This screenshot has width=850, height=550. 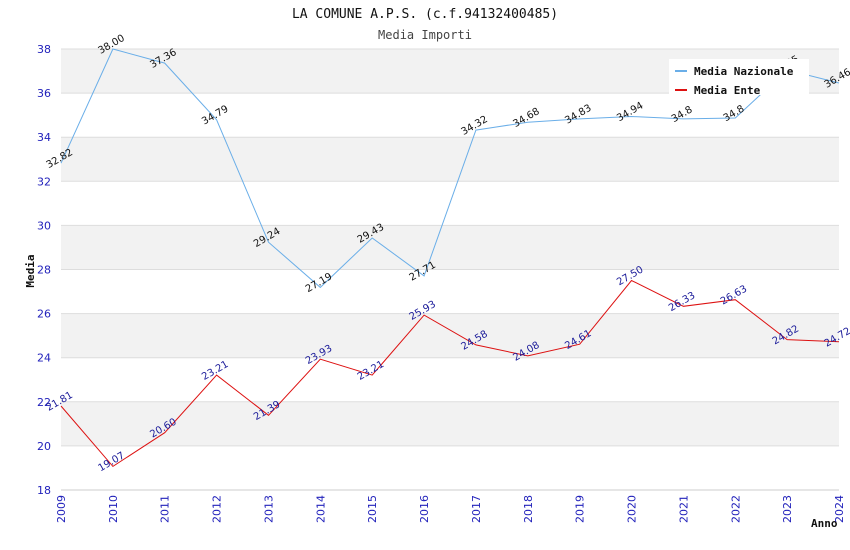 What do you see at coordinates (268, 509) in the screenshot?
I see `x-tick-label: 2013` at bounding box center [268, 509].